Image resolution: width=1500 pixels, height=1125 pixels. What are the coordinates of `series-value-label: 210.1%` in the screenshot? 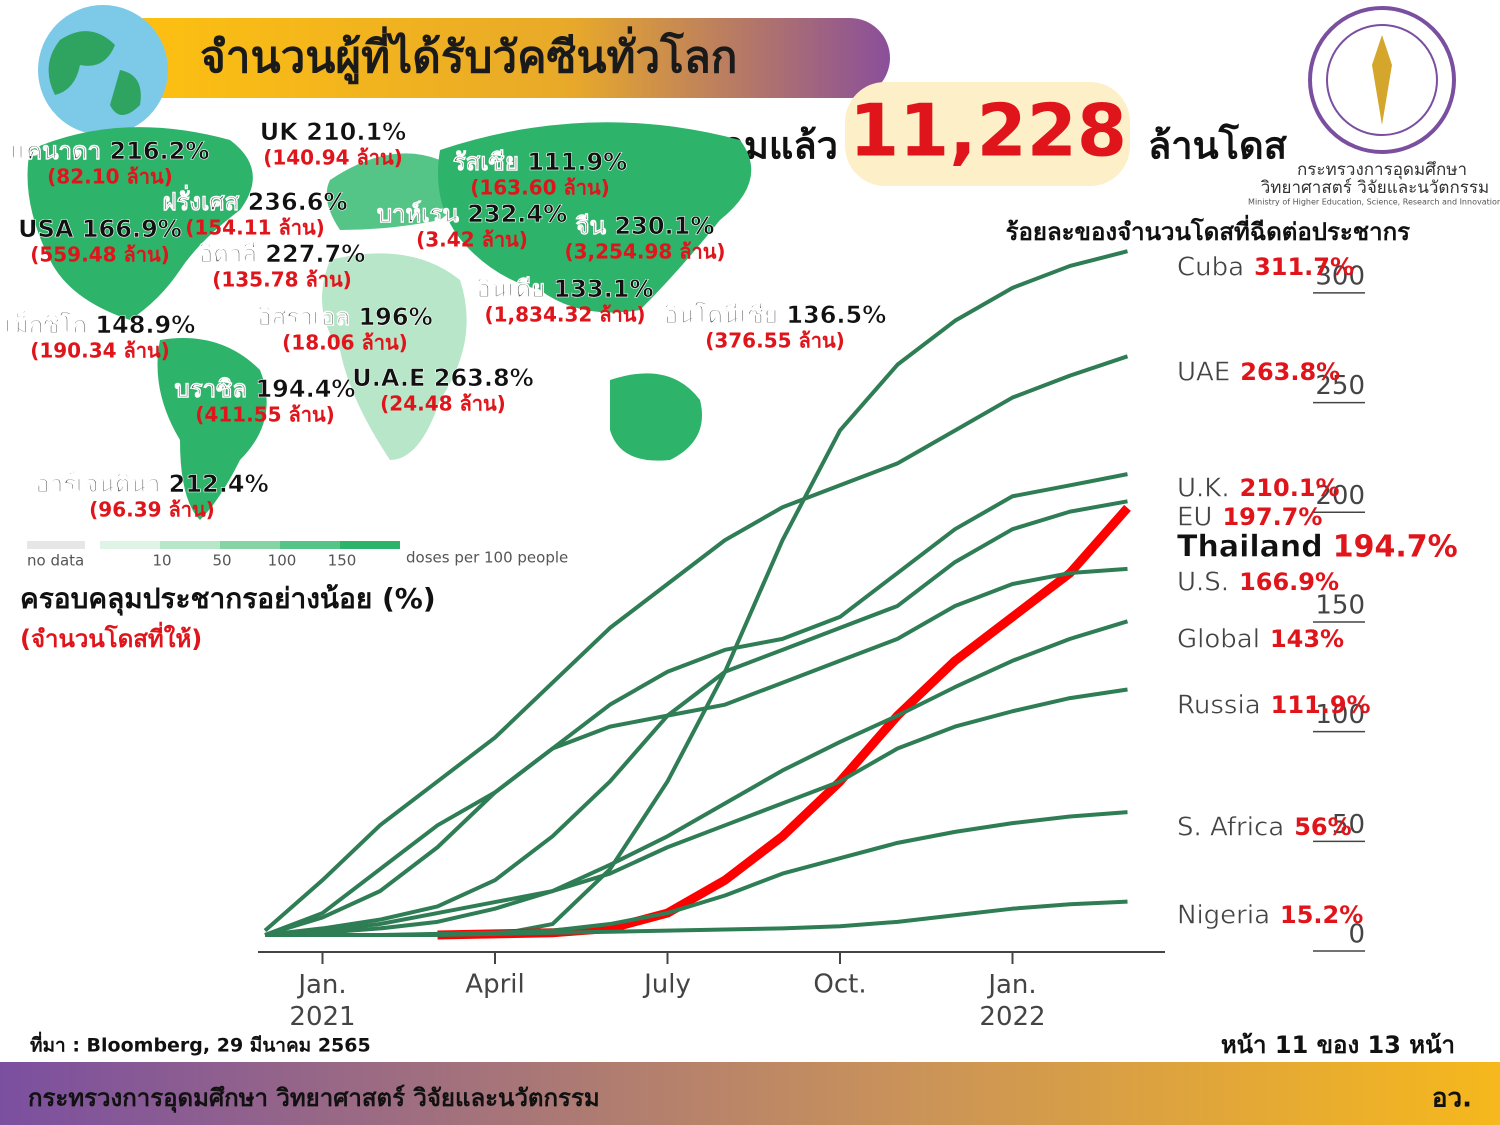 It's located at (1290, 488).